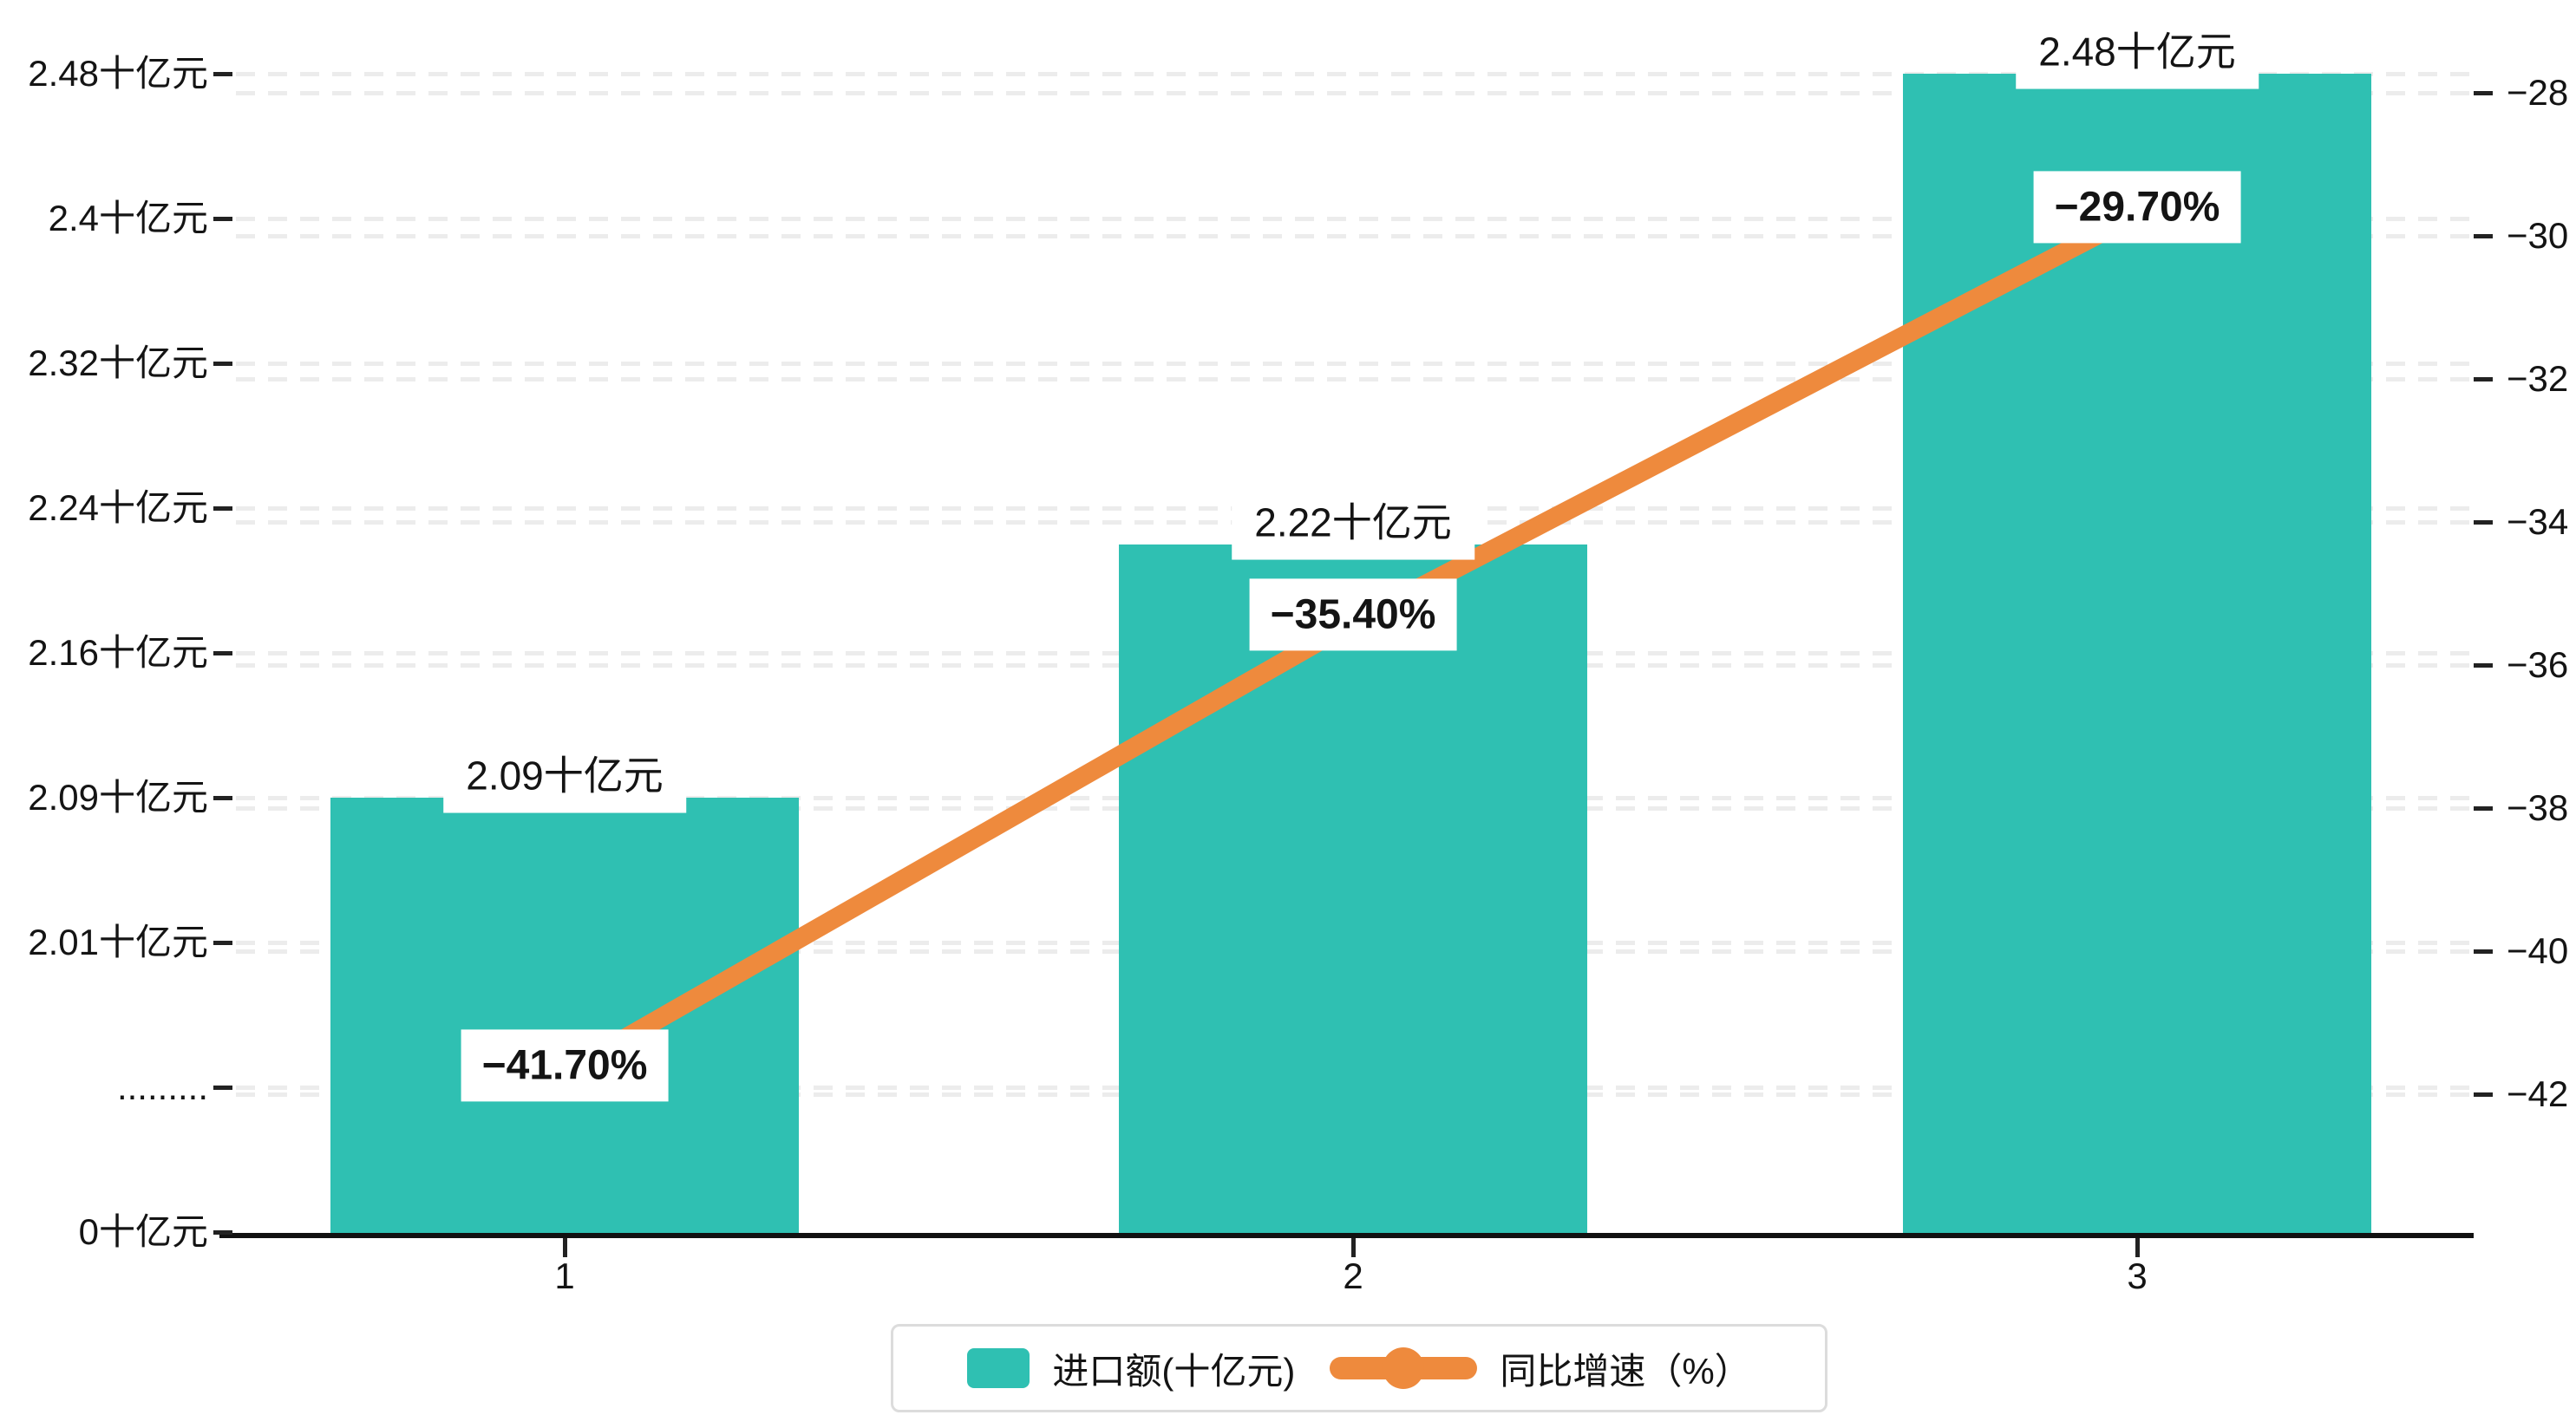  Describe the element at coordinates (998, 1368) in the screenshot. I see `bar-series-swatch-icon` at that location.